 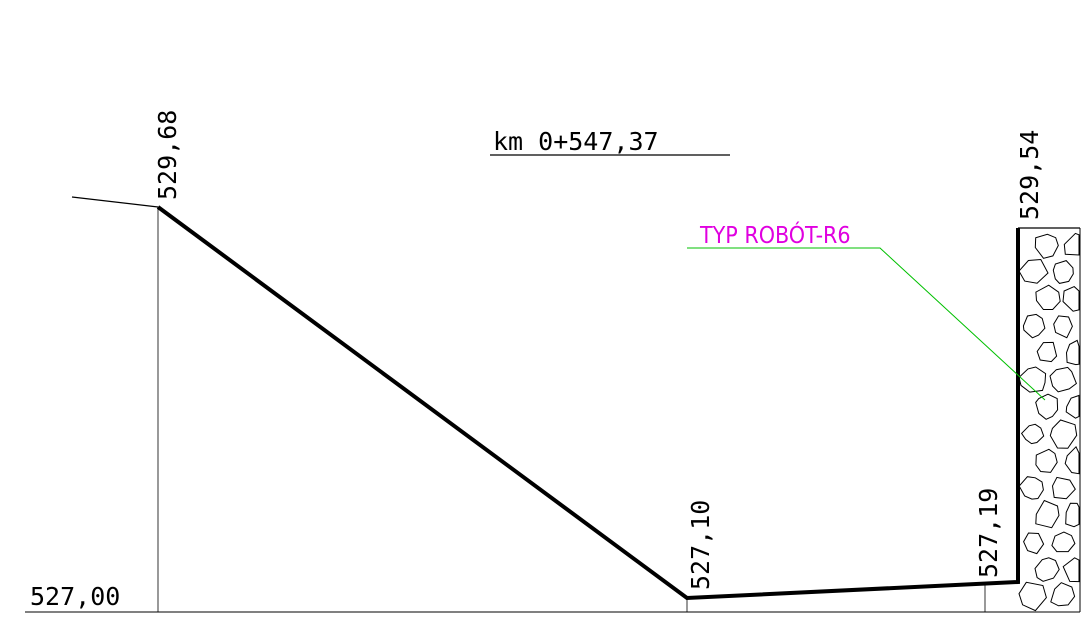 I want to click on elevation-label: 527,10, so click(x=700, y=545).